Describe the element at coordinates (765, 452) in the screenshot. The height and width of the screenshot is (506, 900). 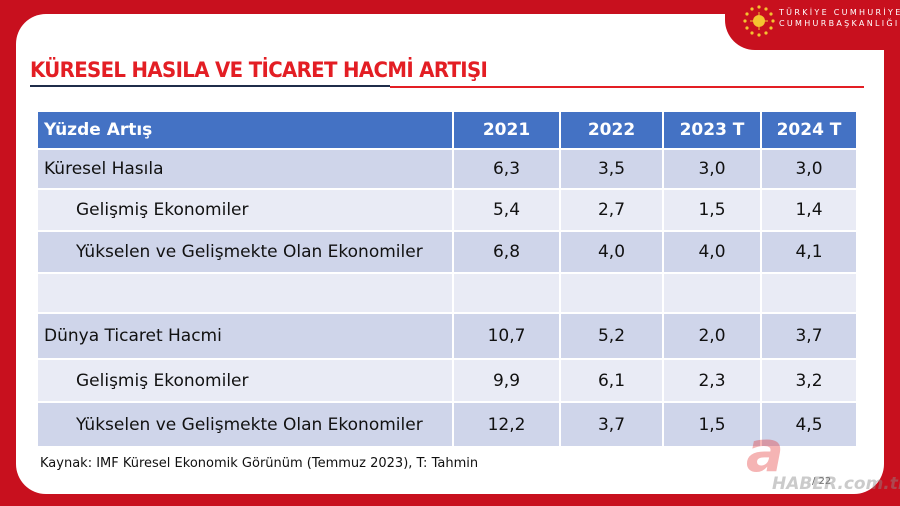
I see `watermark-logo: a` at that location.